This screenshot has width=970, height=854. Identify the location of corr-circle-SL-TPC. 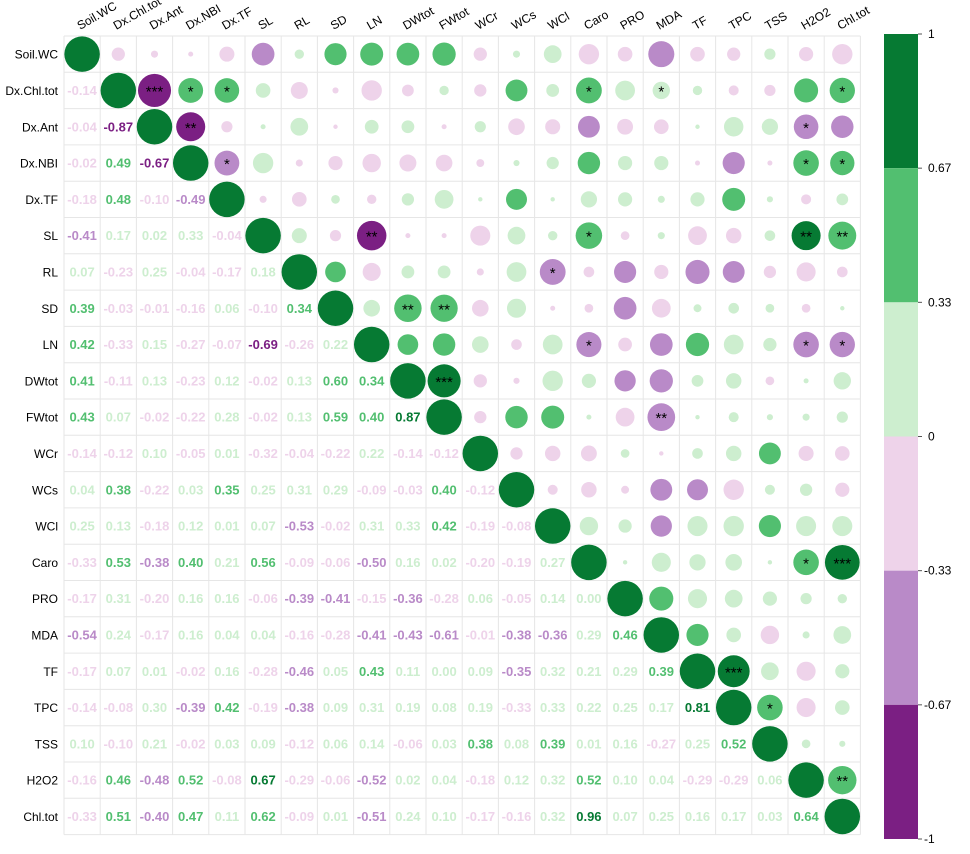
(733, 235).